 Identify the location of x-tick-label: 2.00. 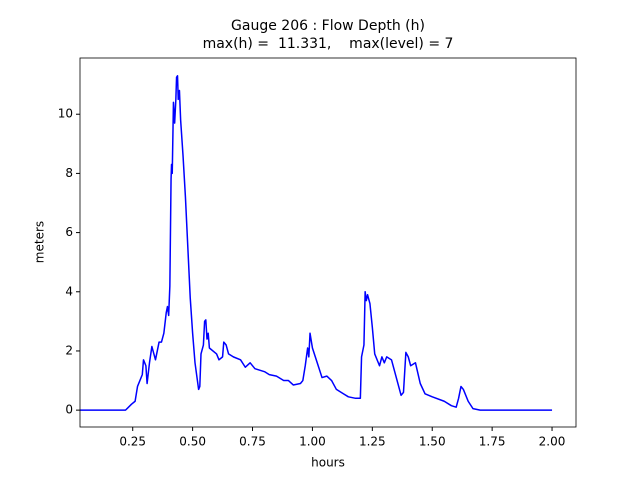
(552, 442).